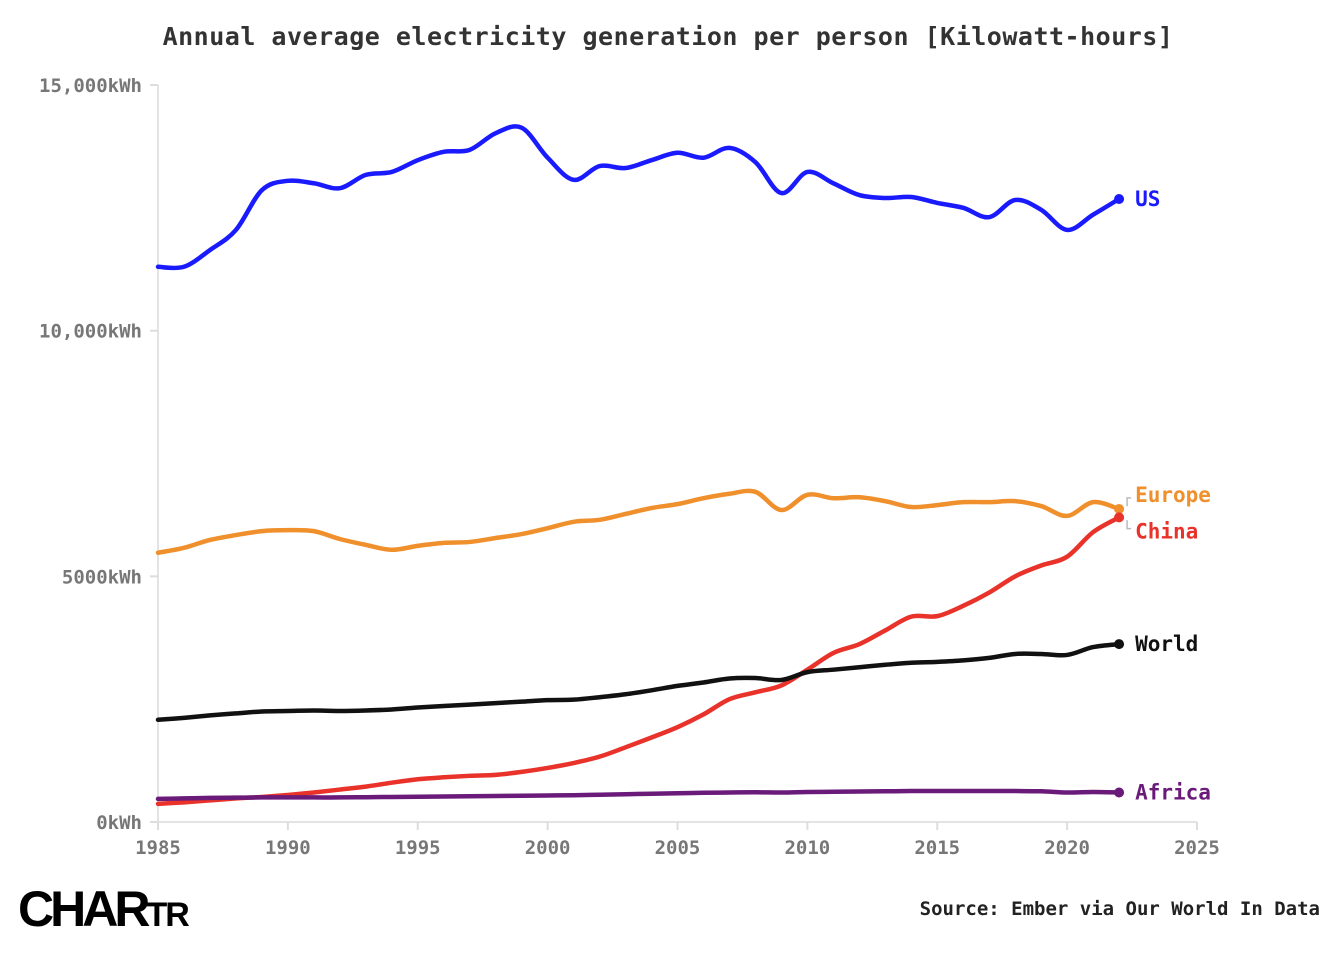 The width and height of the screenshot is (1336, 960). Describe the element at coordinates (1119, 644) in the screenshot. I see `end-point-world` at that location.